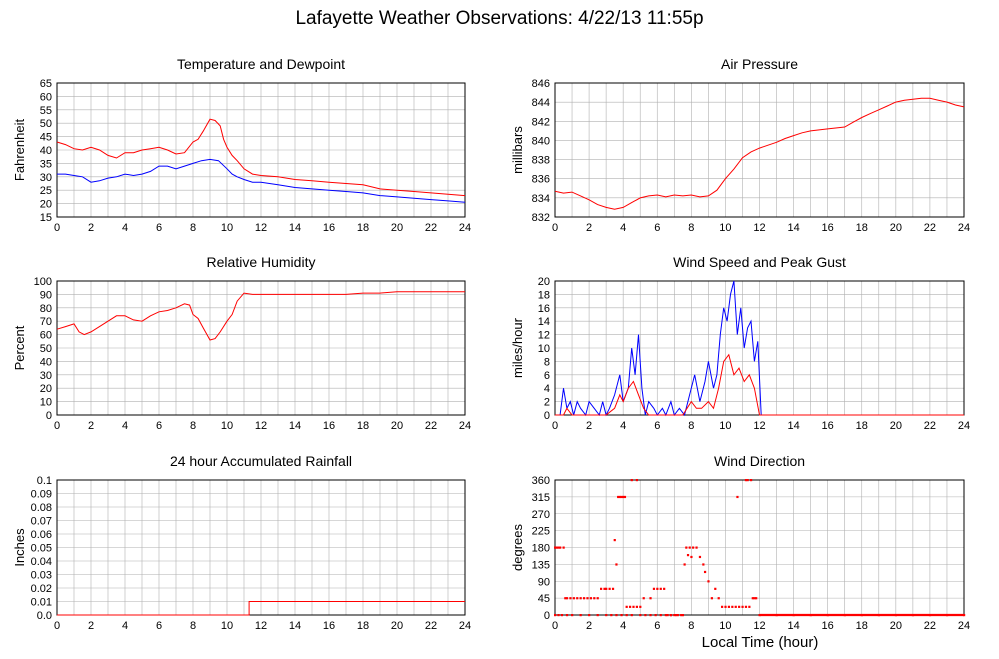 The width and height of the screenshot is (999, 659). I want to click on chart6-ytick-label: 225, so click(541, 532).